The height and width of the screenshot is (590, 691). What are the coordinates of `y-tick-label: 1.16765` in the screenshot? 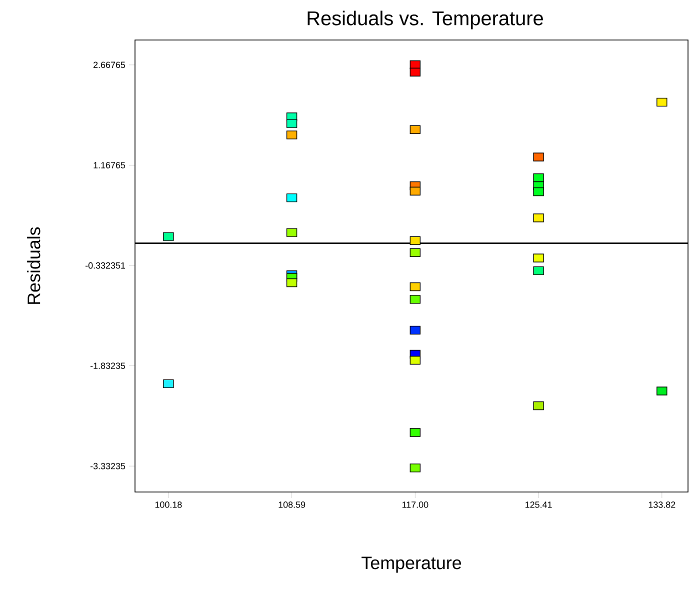 It's located at (110, 165).